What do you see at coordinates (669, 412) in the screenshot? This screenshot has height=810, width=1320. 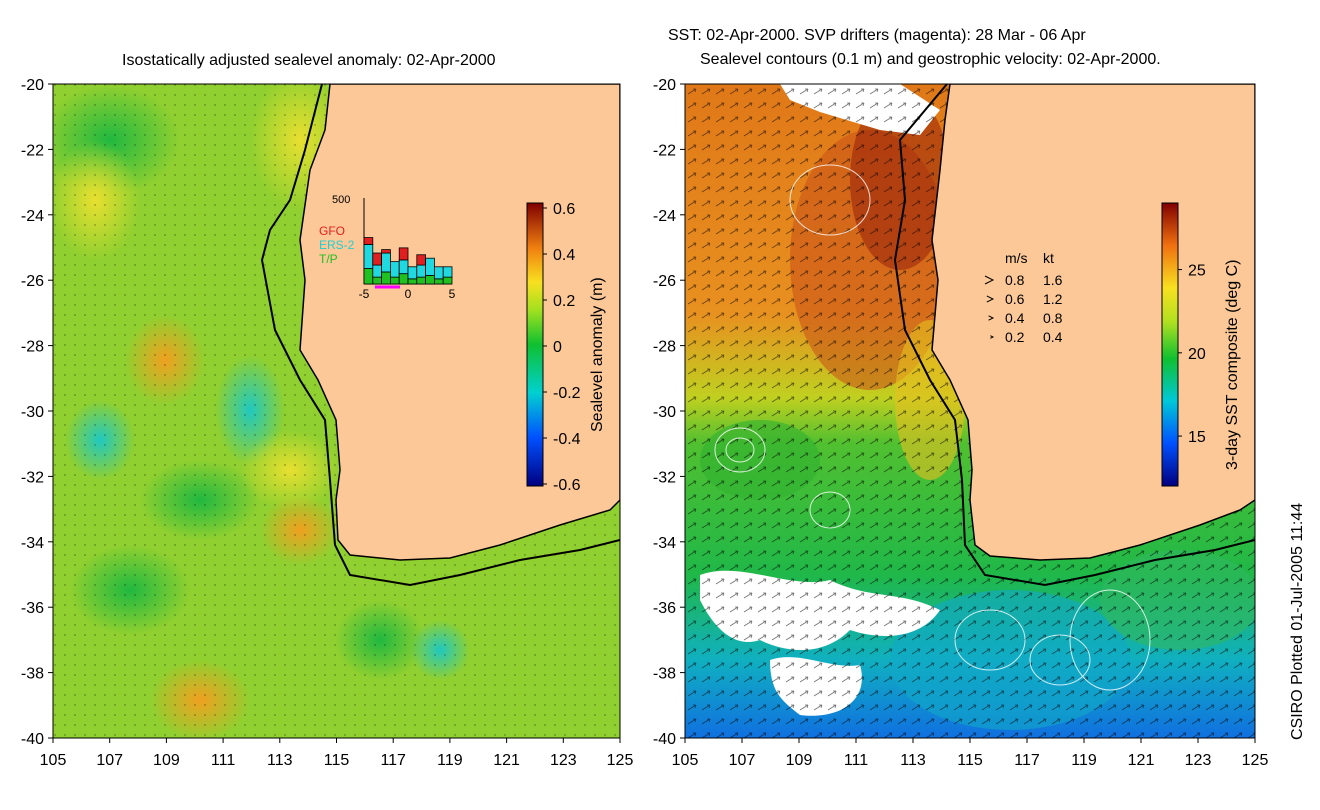 I see `right-lat-axis: -20 -22 -24 -26 -28 -30 -32 -34 -36 -38 -40` at bounding box center [669, 412].